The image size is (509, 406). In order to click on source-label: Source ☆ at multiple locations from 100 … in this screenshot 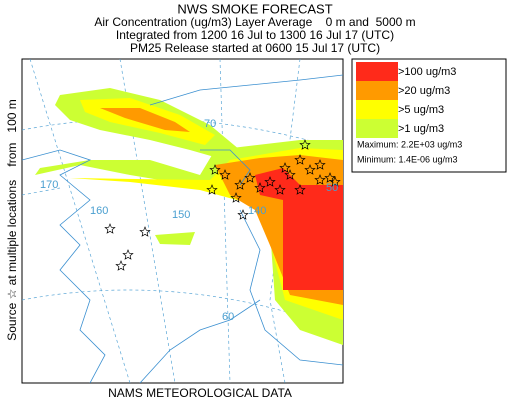, I will do `click(12, 220)`.